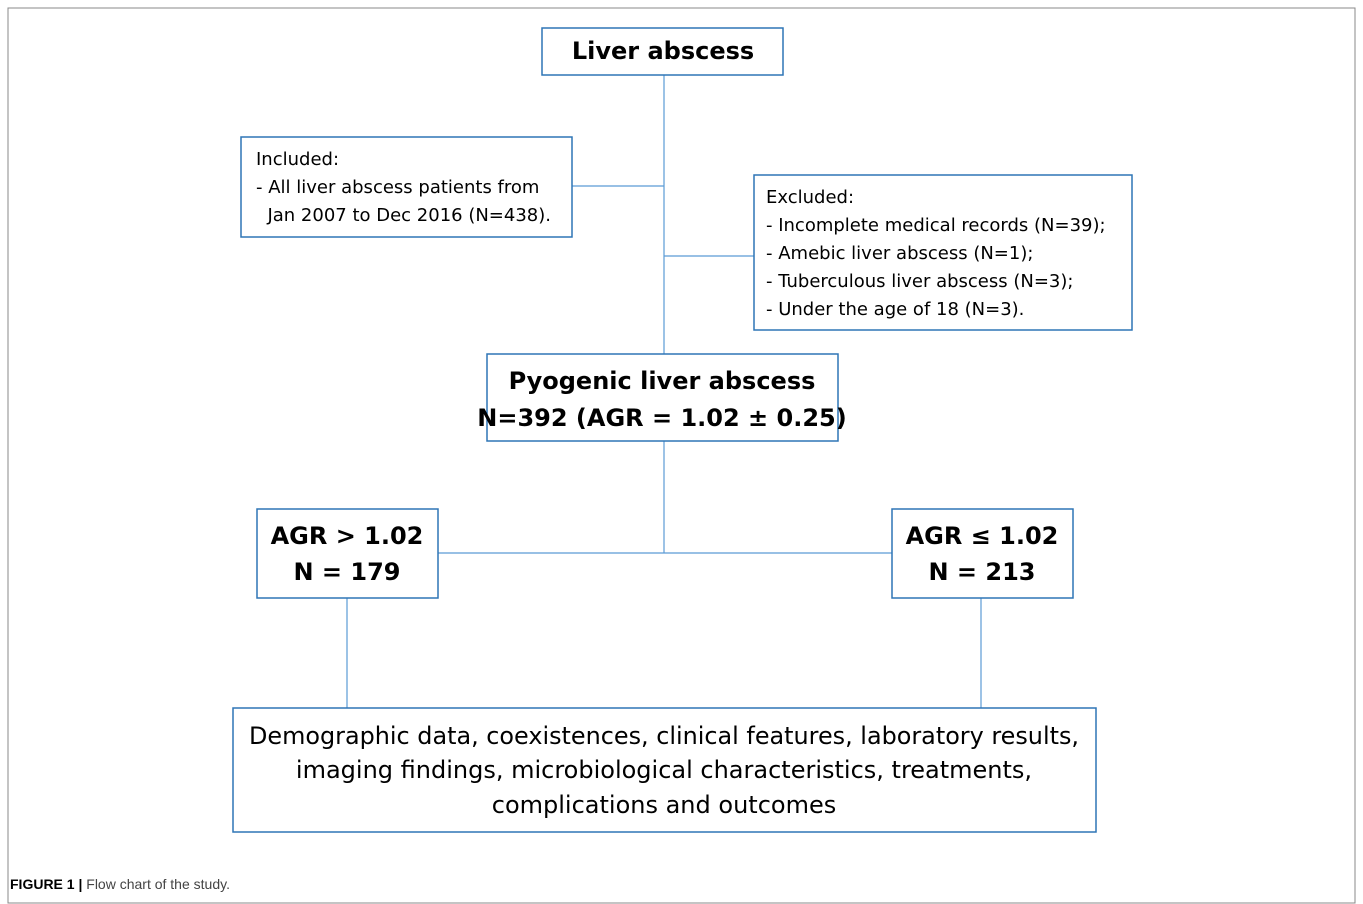  I want to click on node-text: - Amebic liver abscess (N=1);, so click(899, 253).